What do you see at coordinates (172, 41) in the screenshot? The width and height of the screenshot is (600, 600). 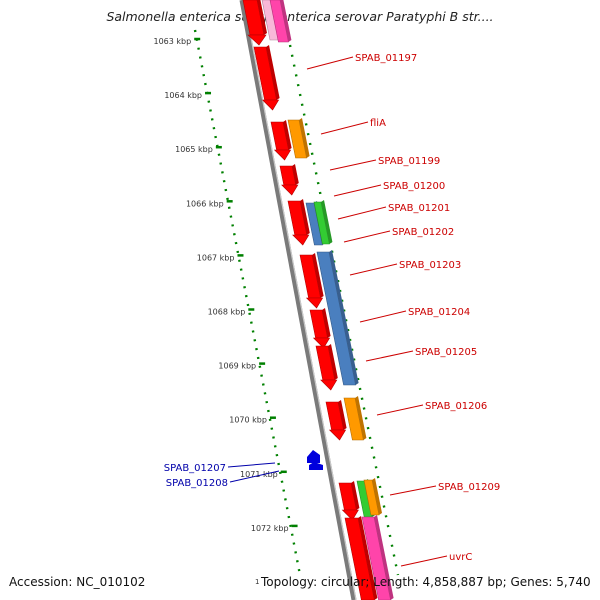 I see `ruler-tick-label: 1063 kbp` at bounding box center [172, 41].